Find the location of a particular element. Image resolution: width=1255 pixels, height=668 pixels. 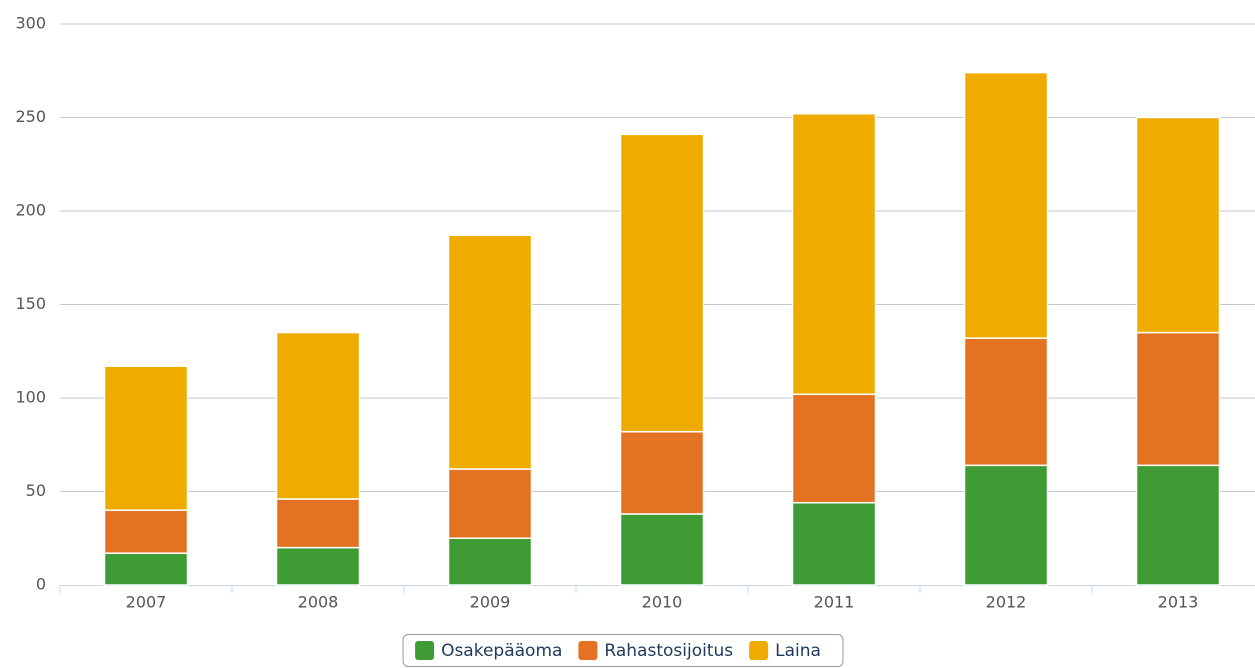

x-tick-label: 2011 is located at coordinates (834, 602).